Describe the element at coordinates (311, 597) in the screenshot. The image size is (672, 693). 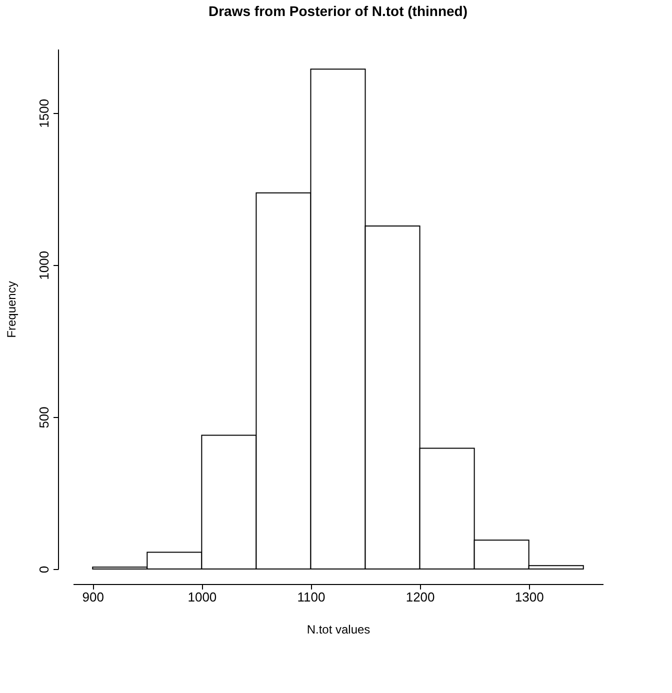
I see `x-tick-label: 1100` at that location.